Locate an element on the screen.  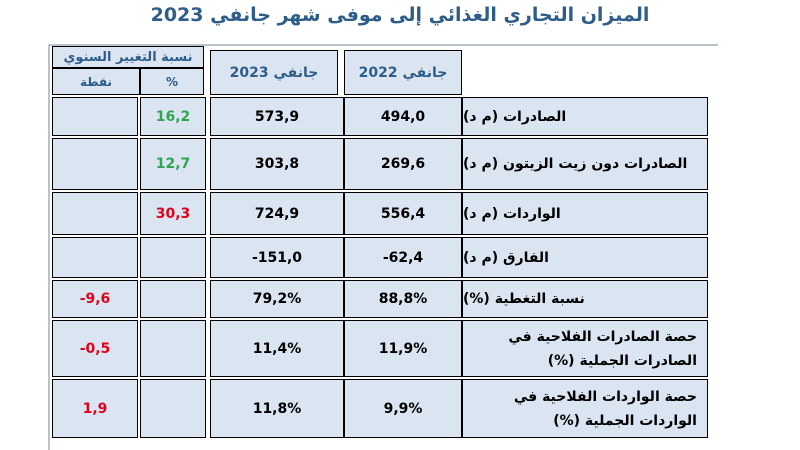
value-jan-2023-cell: -151,0 is located at coordinates (277, 257).